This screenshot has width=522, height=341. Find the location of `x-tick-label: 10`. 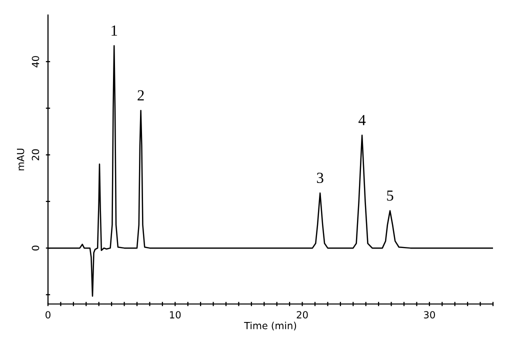

x-tick-label: 10 is located at coordinates (175, 314).